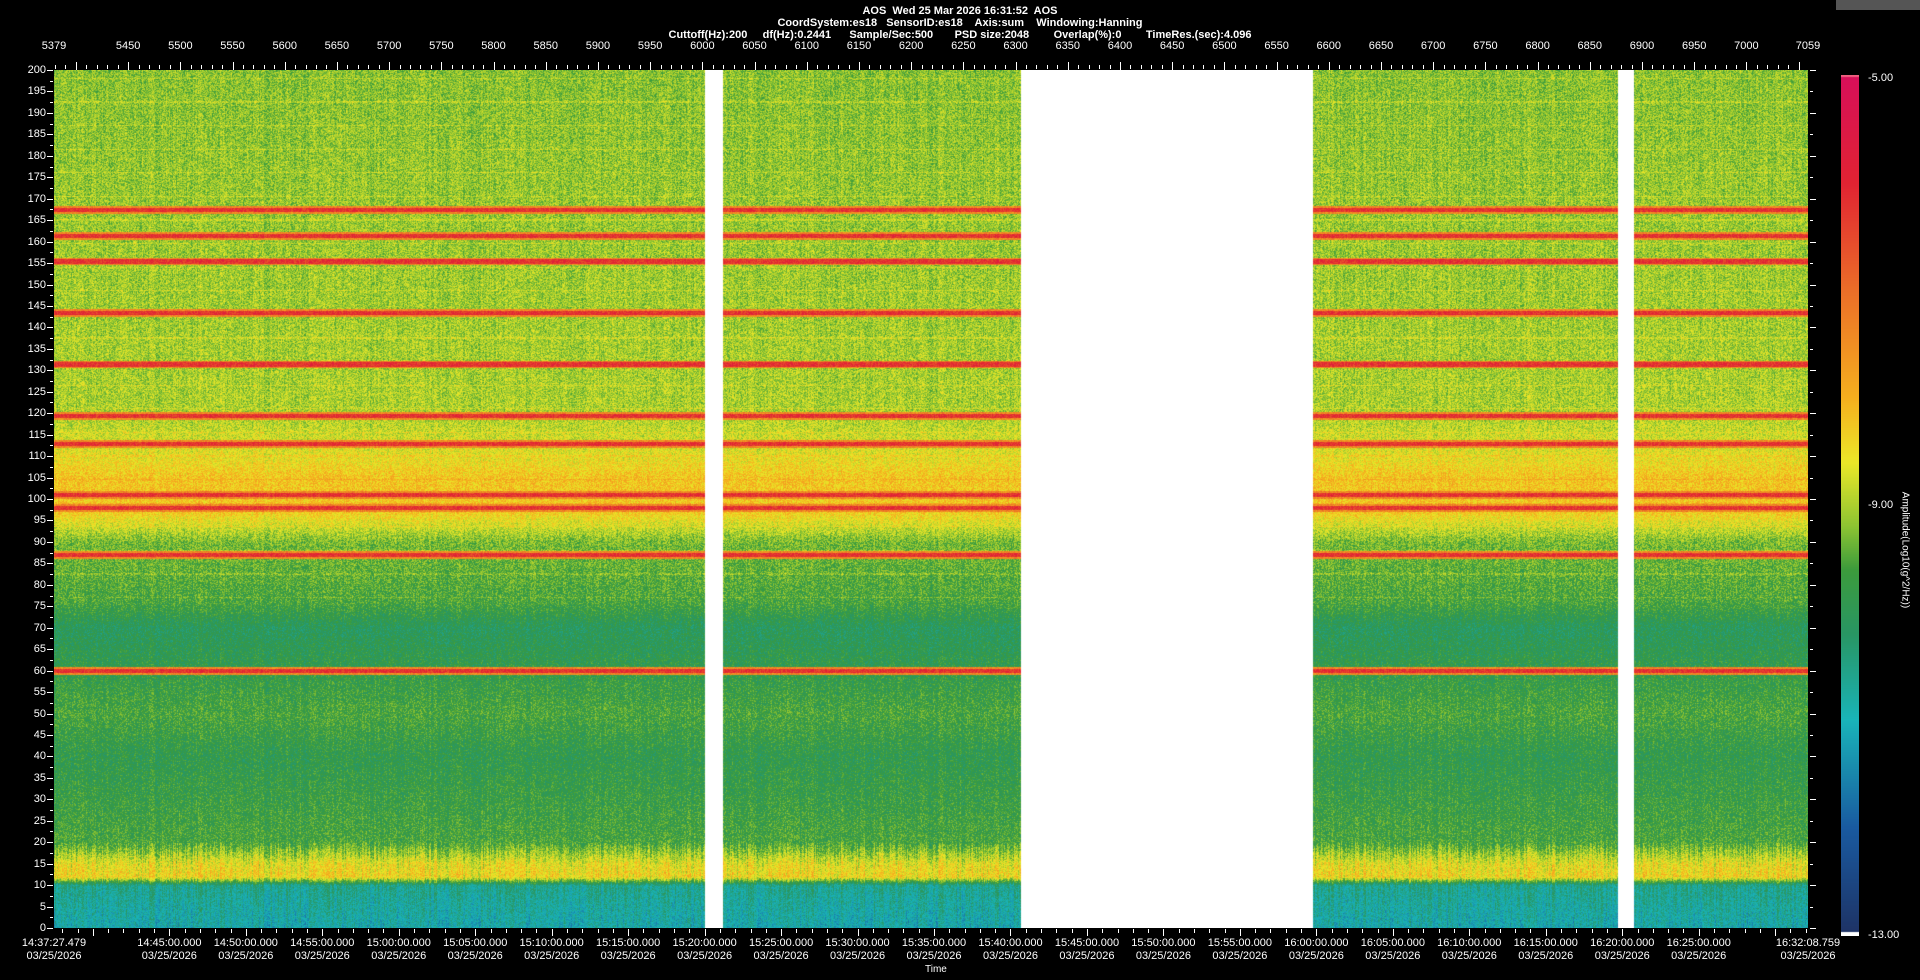  Describe the element at coordinates (1850, 505) in the screenshot. I see `colorbar` at that location.